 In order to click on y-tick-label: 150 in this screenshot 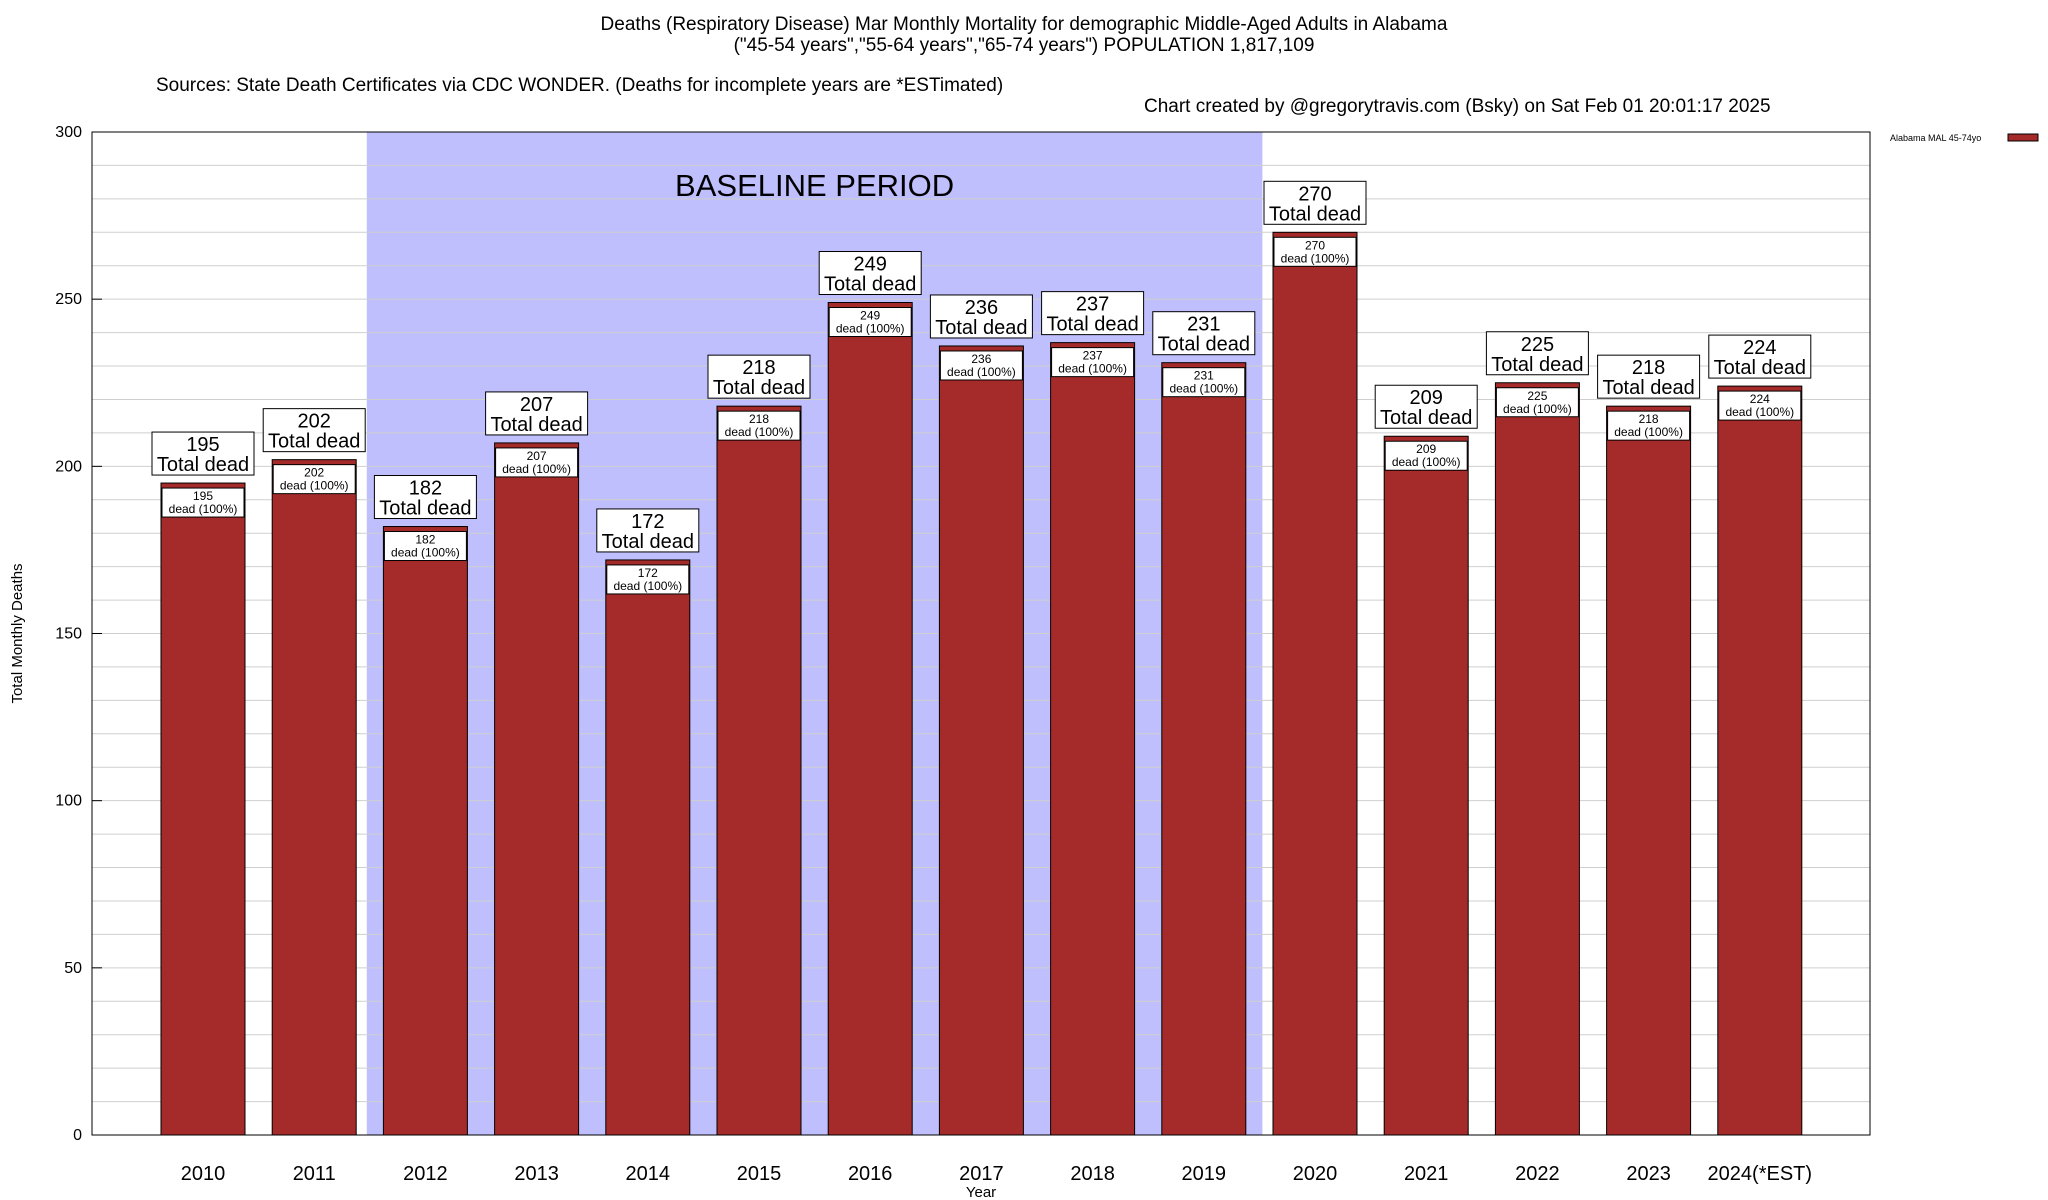, I will do `click(68, 634)`.